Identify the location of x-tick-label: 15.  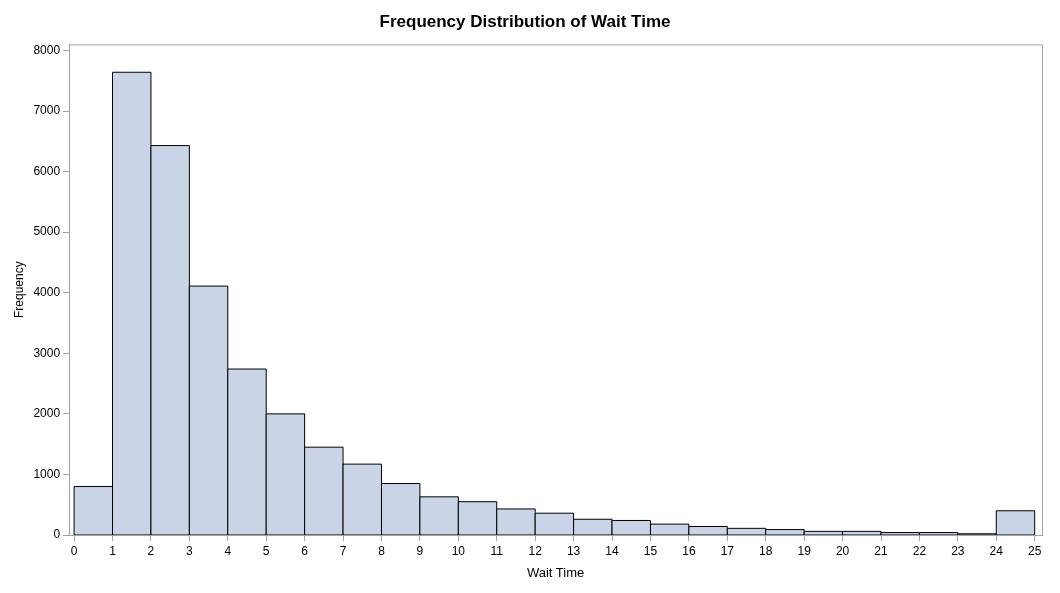
(650, 550).